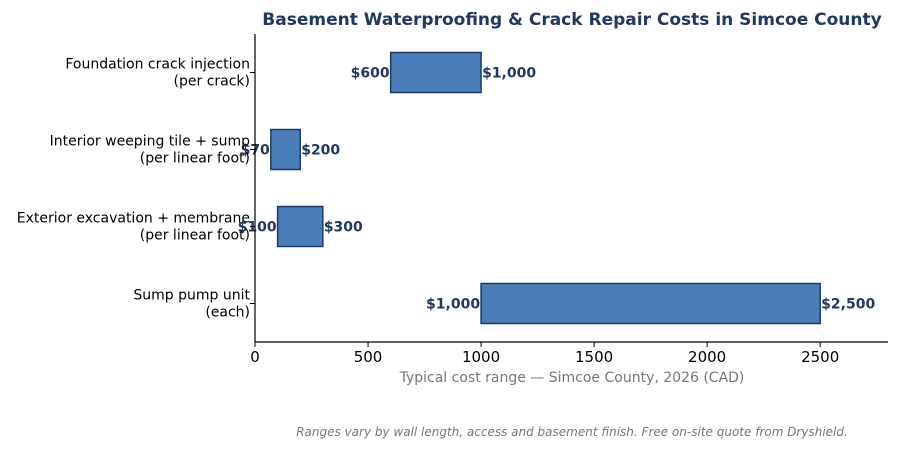 The width and height of the screenshot is (900, 449). What do you see at coordinates (481, 357) in the screenshot?
I see `x-tick-label: 1000` at bounding box center [481, 357].